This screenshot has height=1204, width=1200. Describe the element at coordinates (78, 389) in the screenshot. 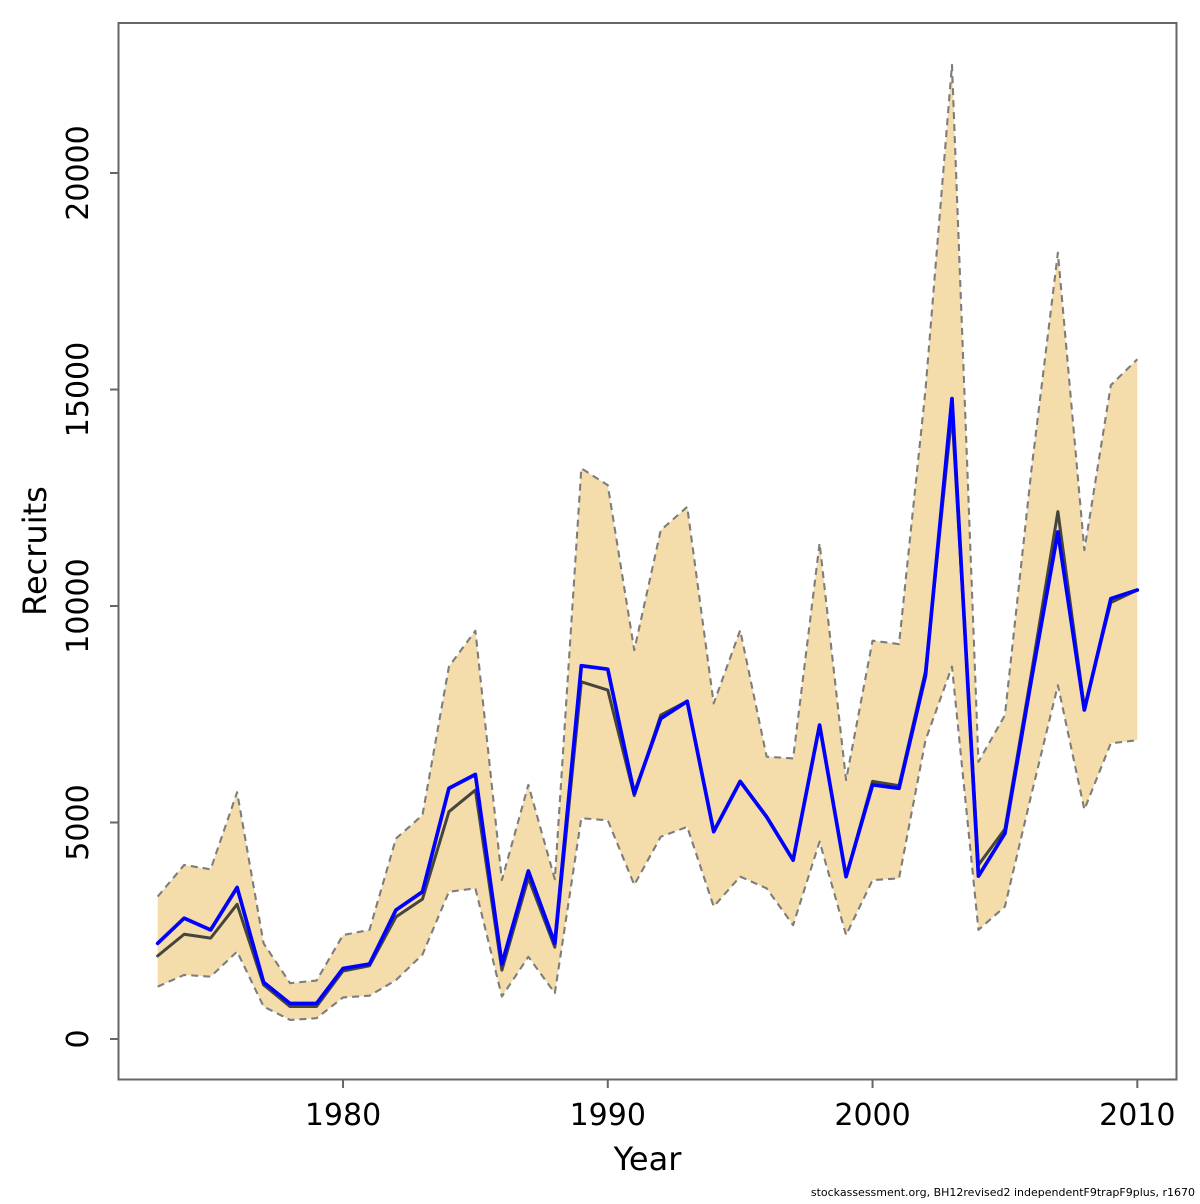

I see `y-axis-tick-label: 15000` at that location.